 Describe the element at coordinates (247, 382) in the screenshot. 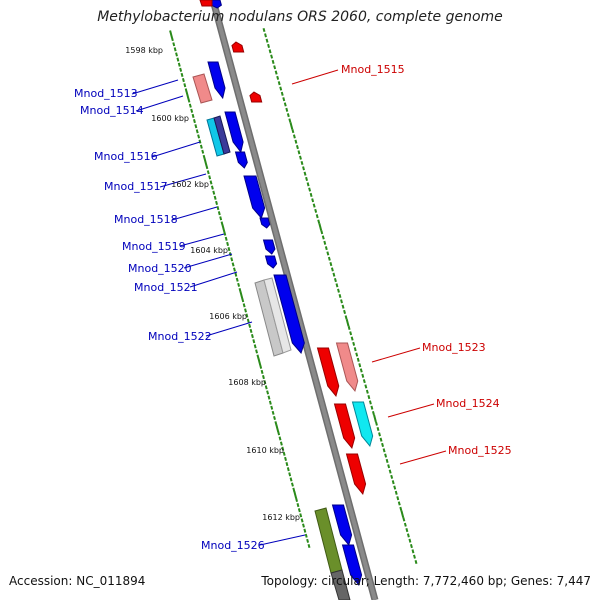

I see `scale-label: 1608 kbp` at that location.